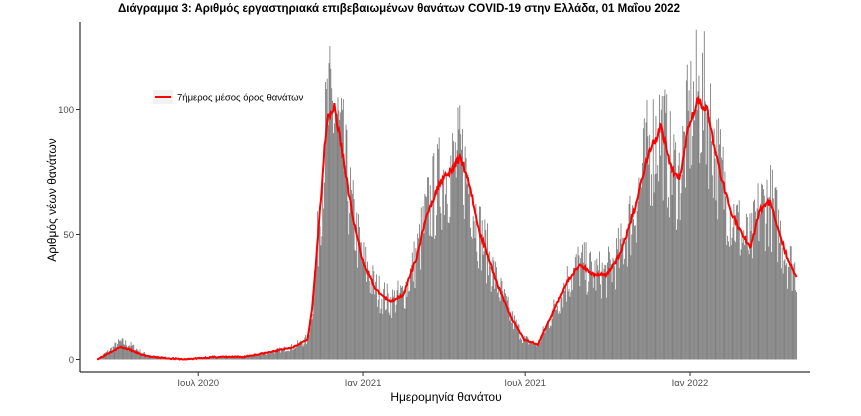  Describe the element at coordinates (525, 383) in the screenshot. I see `x-tick-label: Ιουλ 2021` at that location.